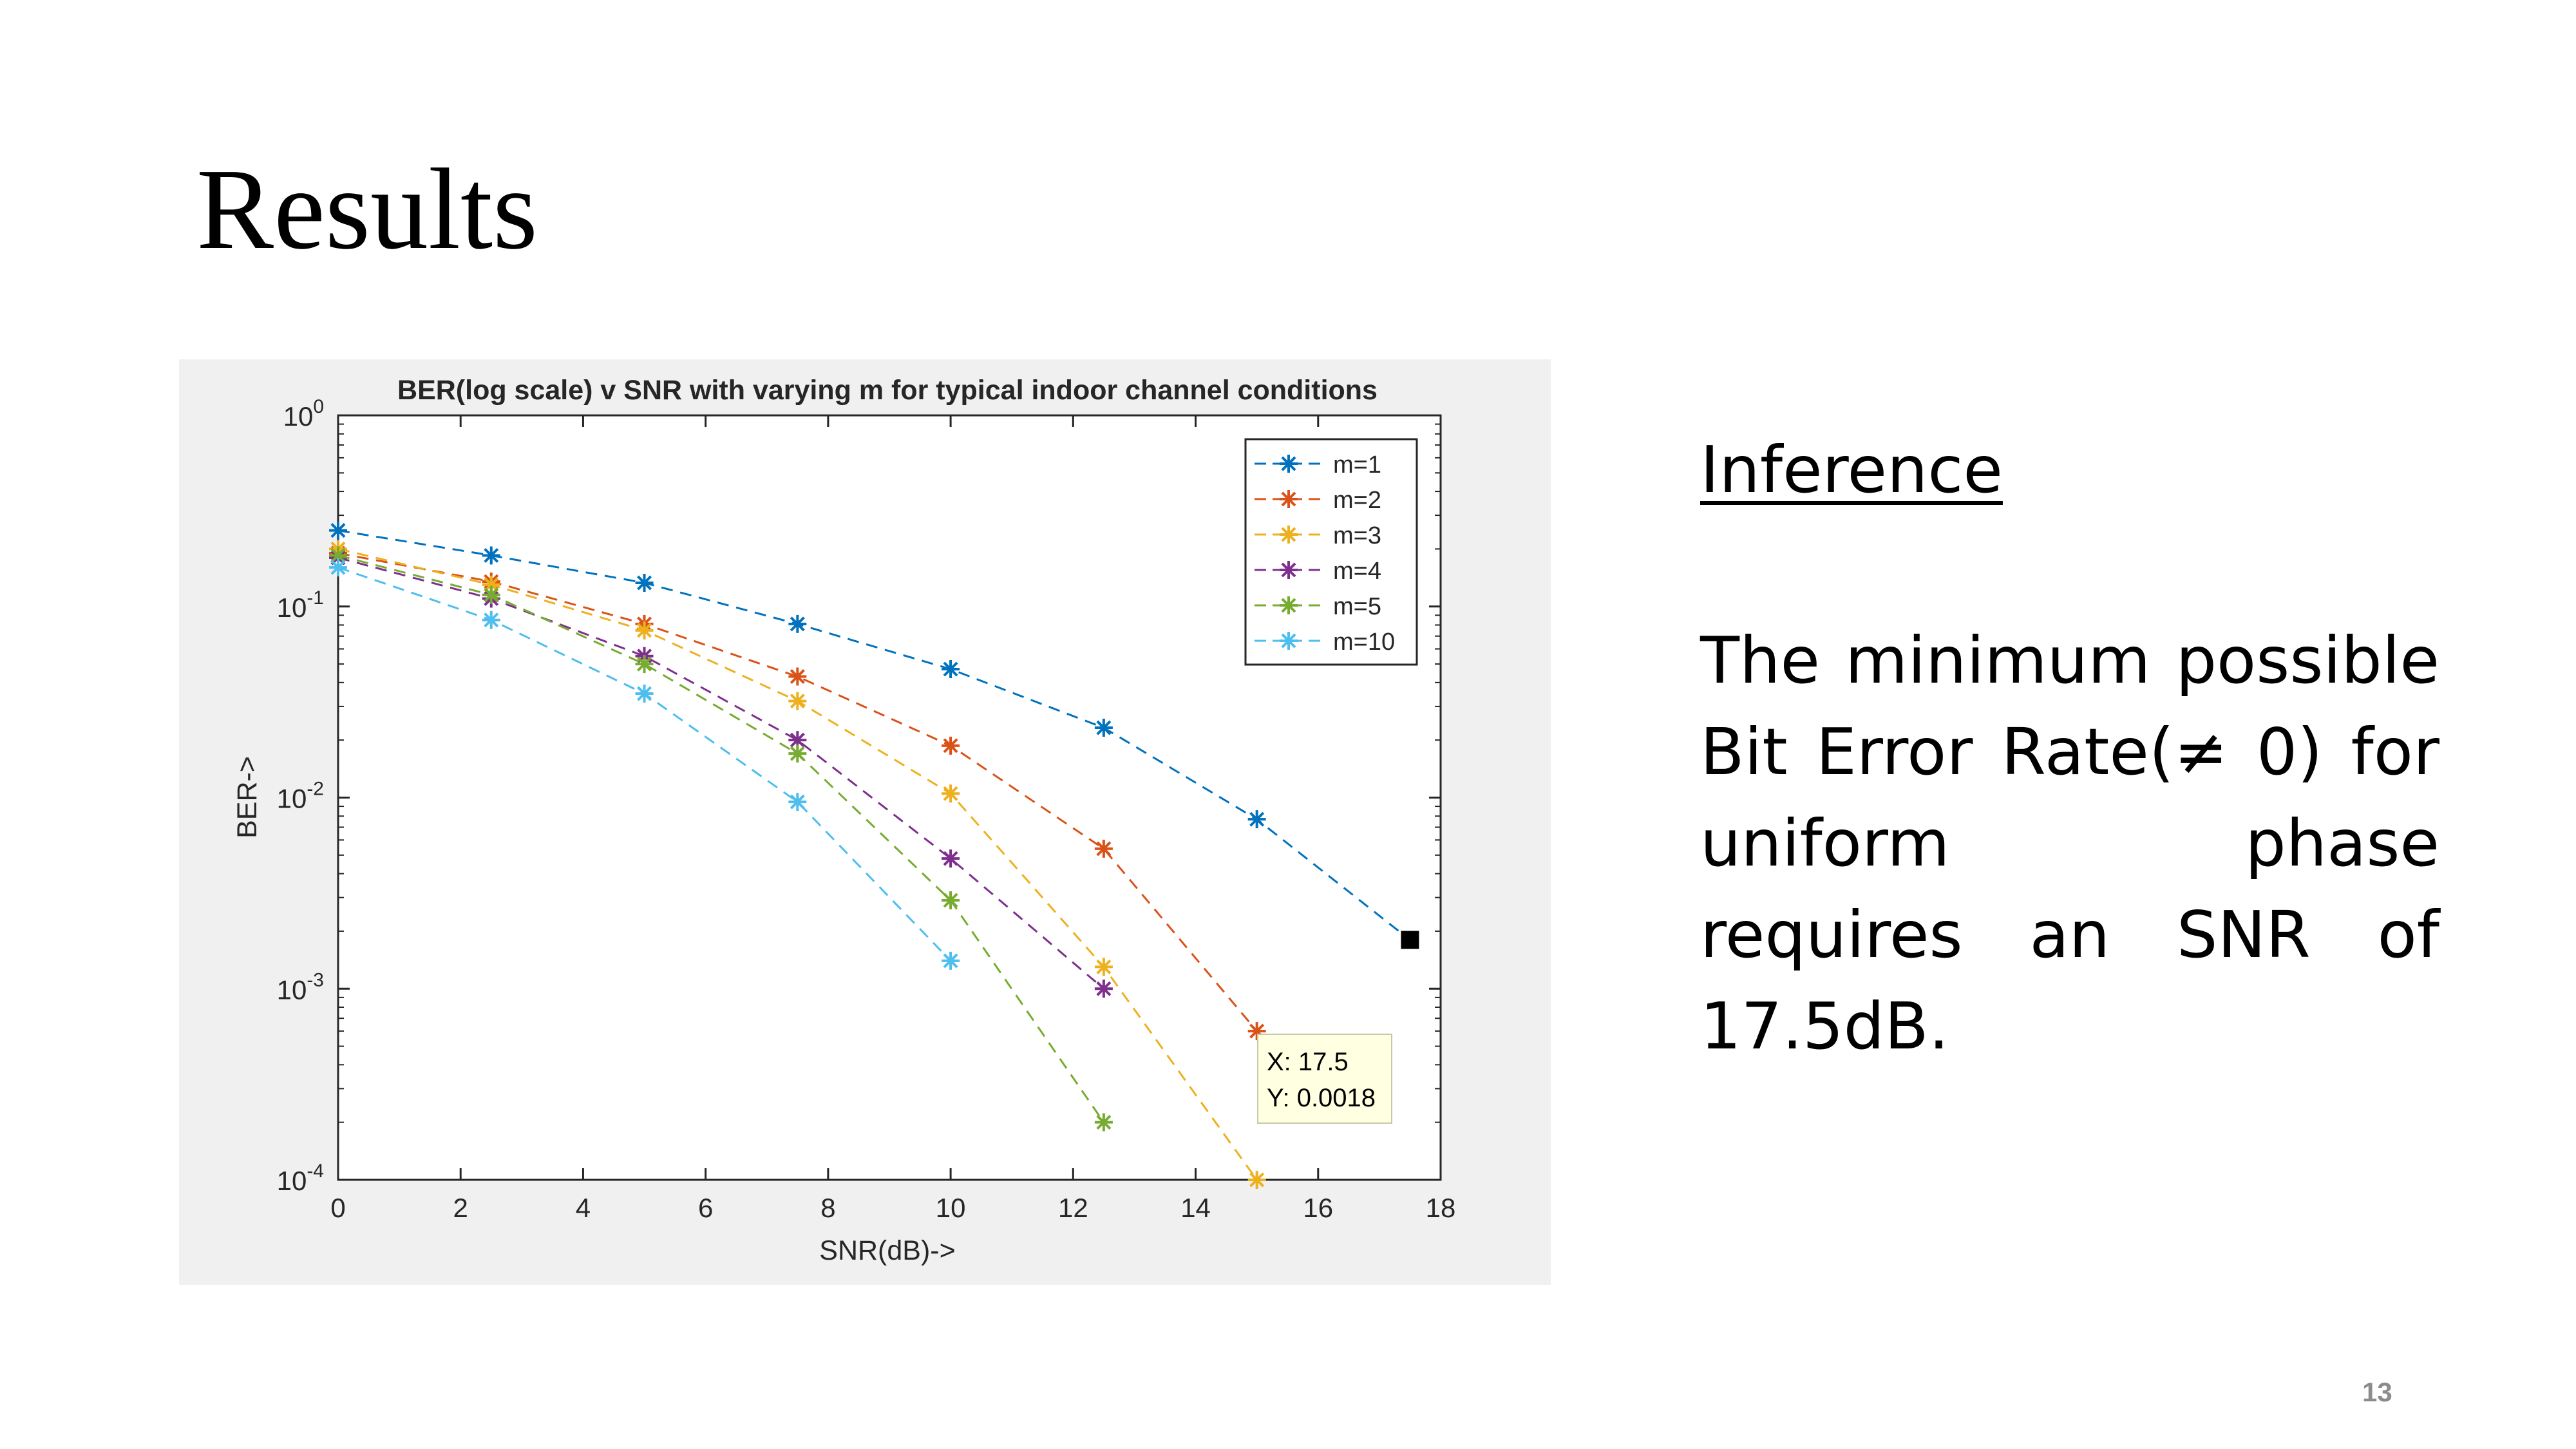 This screenshot has height=1449, width=2576. What do you see at coordinates (303, 414) in the screenshot?
I see `y-tick-label: 10⁰` at bounding box center [303, 414].